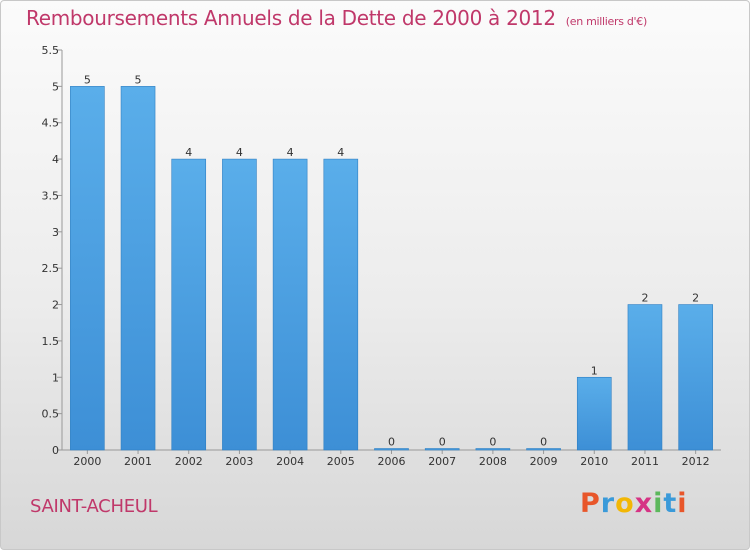 This screenshot has height=550, width=750. Describe the element at coordinates (606, 21) in the screenshot. I see `title-unit: (en milliers d'€)` at that location.